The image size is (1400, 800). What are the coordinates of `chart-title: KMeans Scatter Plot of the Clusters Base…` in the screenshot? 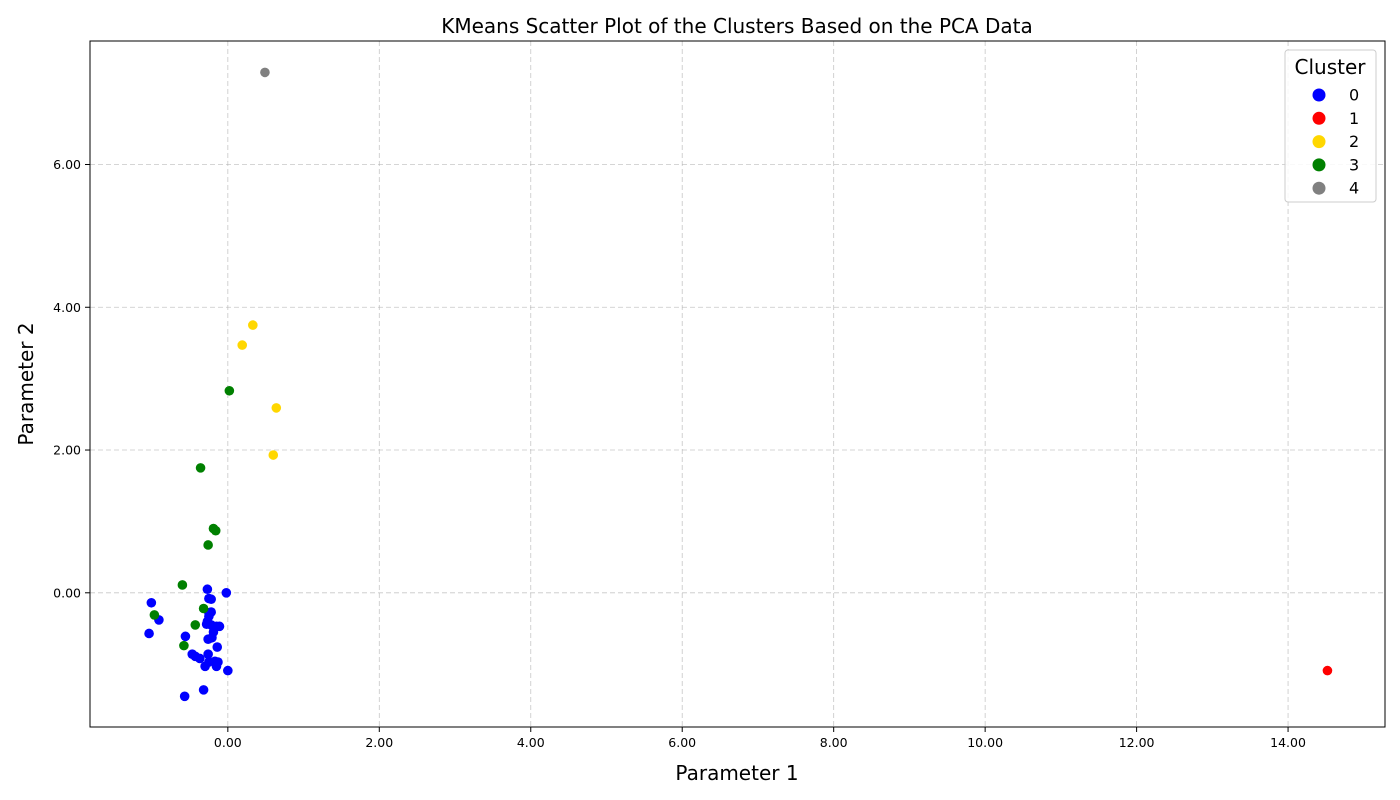 It's located at (737, 26).